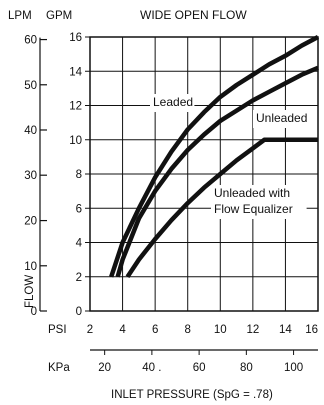 The width and height of the screenshot is (324, 405). Describe the element at coordinates (188, 330) in the screenshot. I see `psi-tick-label: 8` at that location.